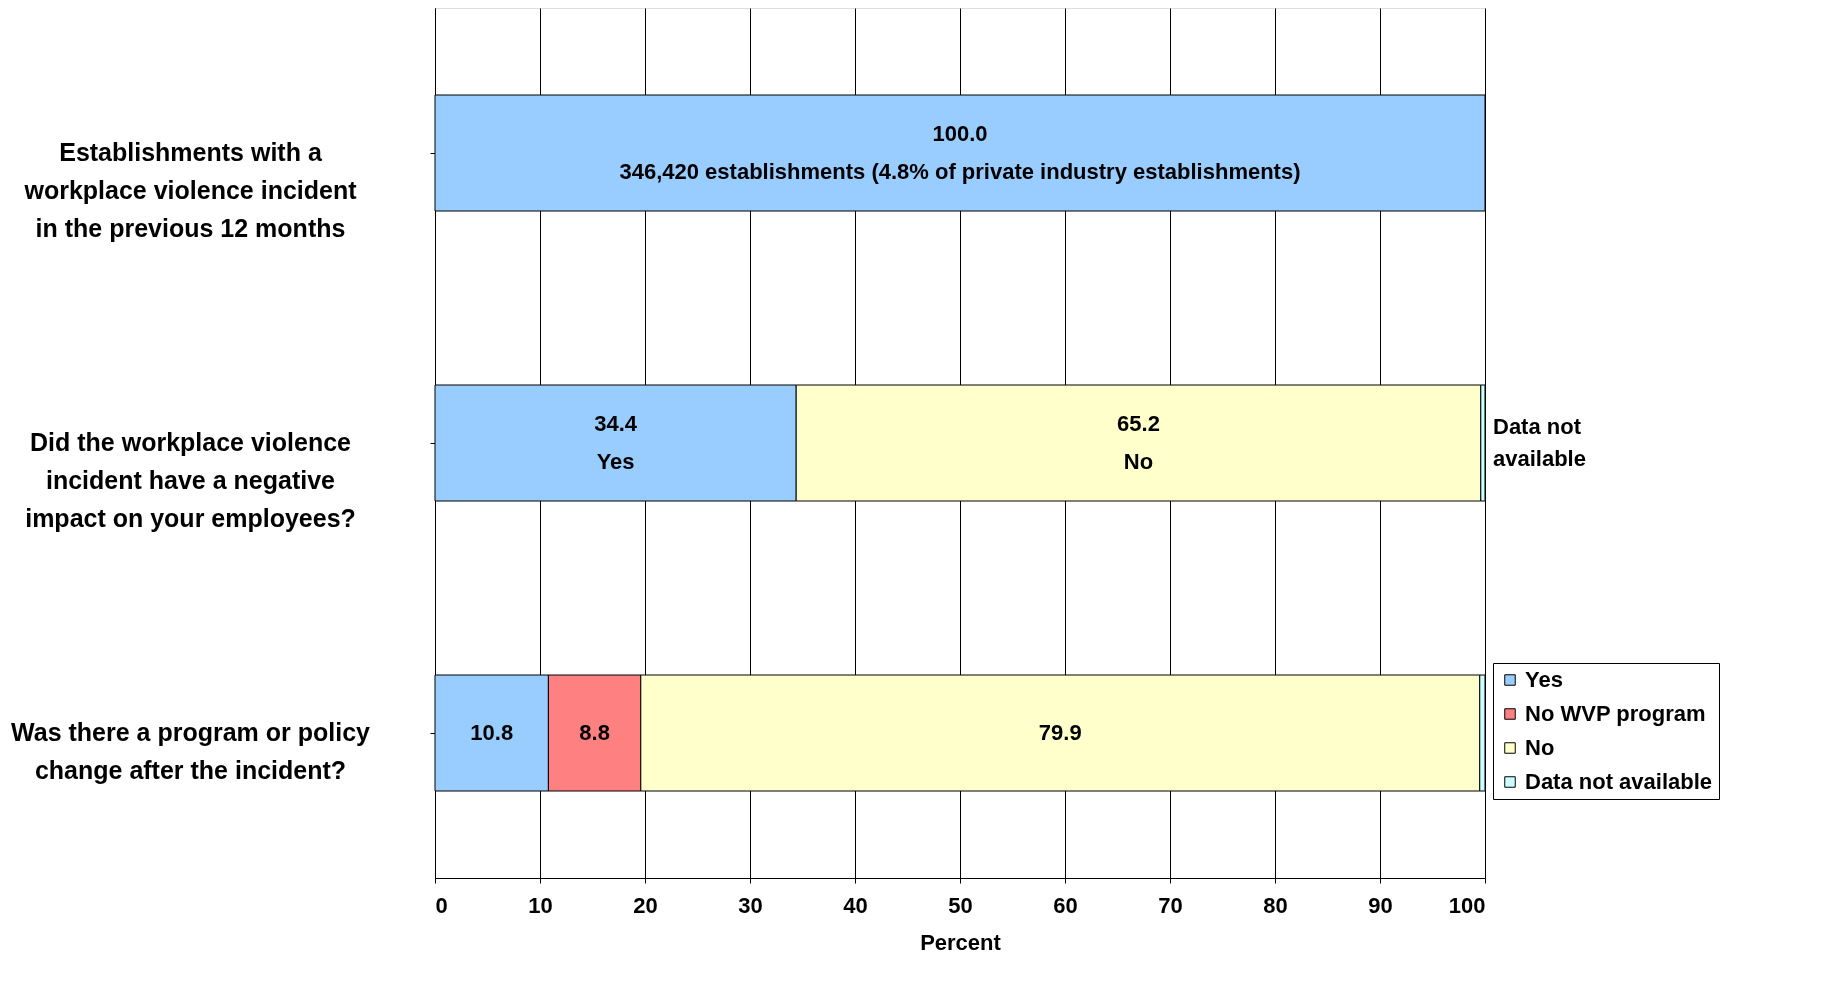 Image resolution: width=1822 pixels, height=984 pixels. Describe the element at coordinates (1619, 781) in the screenshot. I see `legend-label: Data not available` at that location.